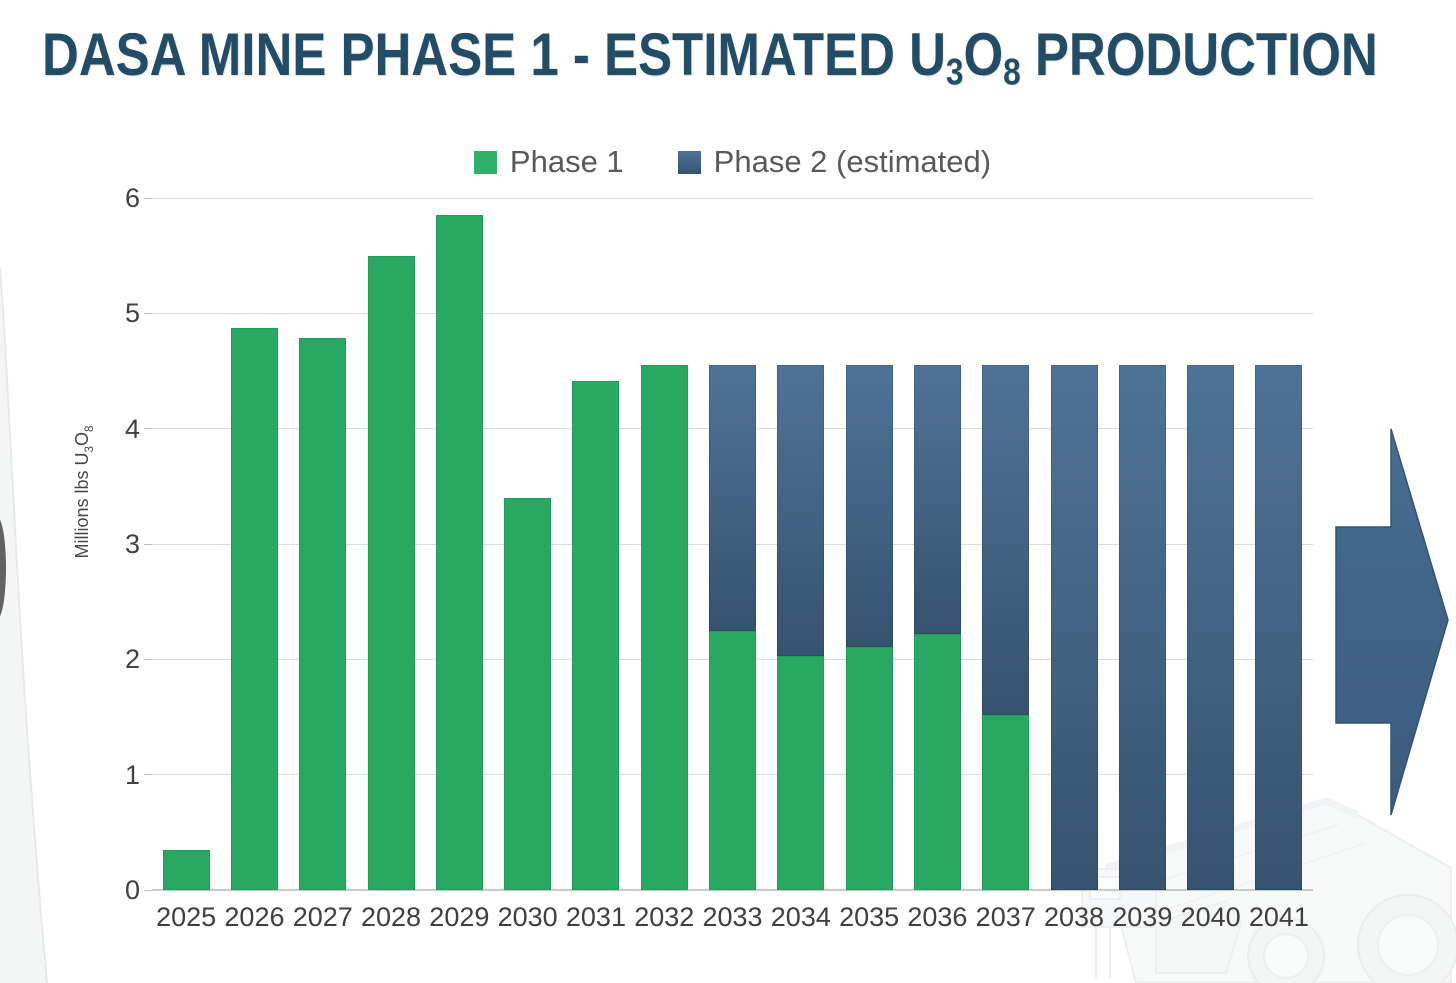 This screenshot has width=1456, height=983. Describe the element at coordinates (494, 54) in the screenshot. I see `title-text: DASA MINE PHASE 1 - ESTIMATED U` at that location.